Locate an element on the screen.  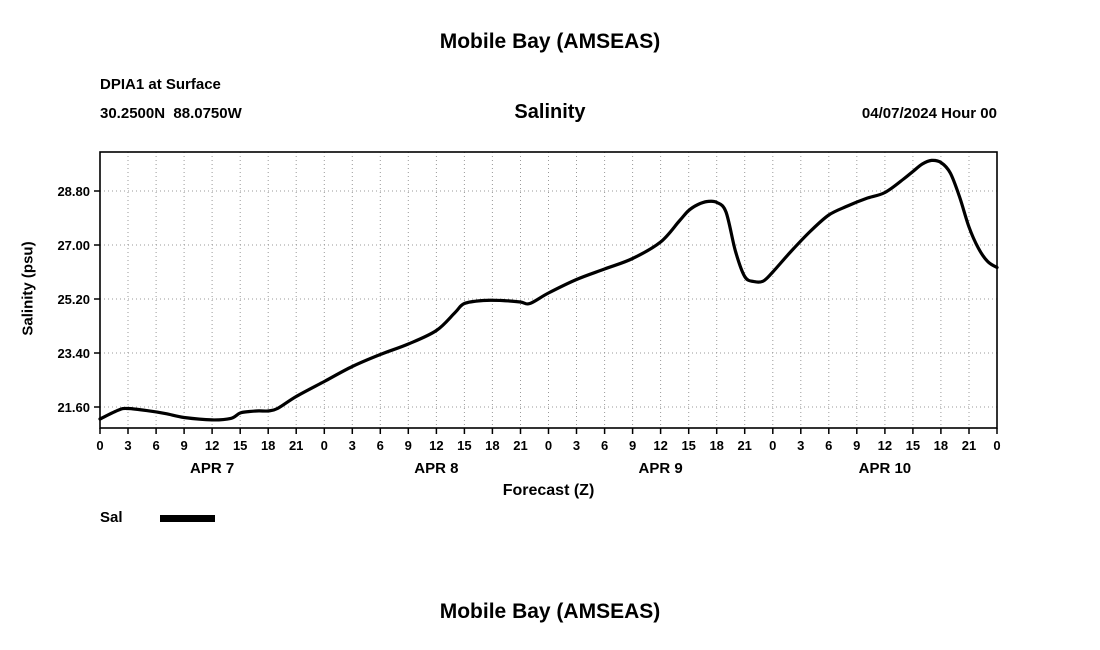
station-coordinates: 30.2500N 88.0750W is located at coordinates (171, 113).